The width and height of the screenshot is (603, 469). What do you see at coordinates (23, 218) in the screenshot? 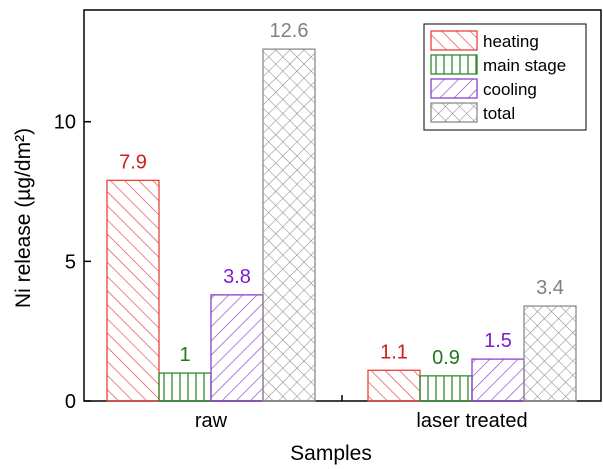
I see `y-axis-title: Ni release (µg/dm²)` at bounding box center [23, 218].